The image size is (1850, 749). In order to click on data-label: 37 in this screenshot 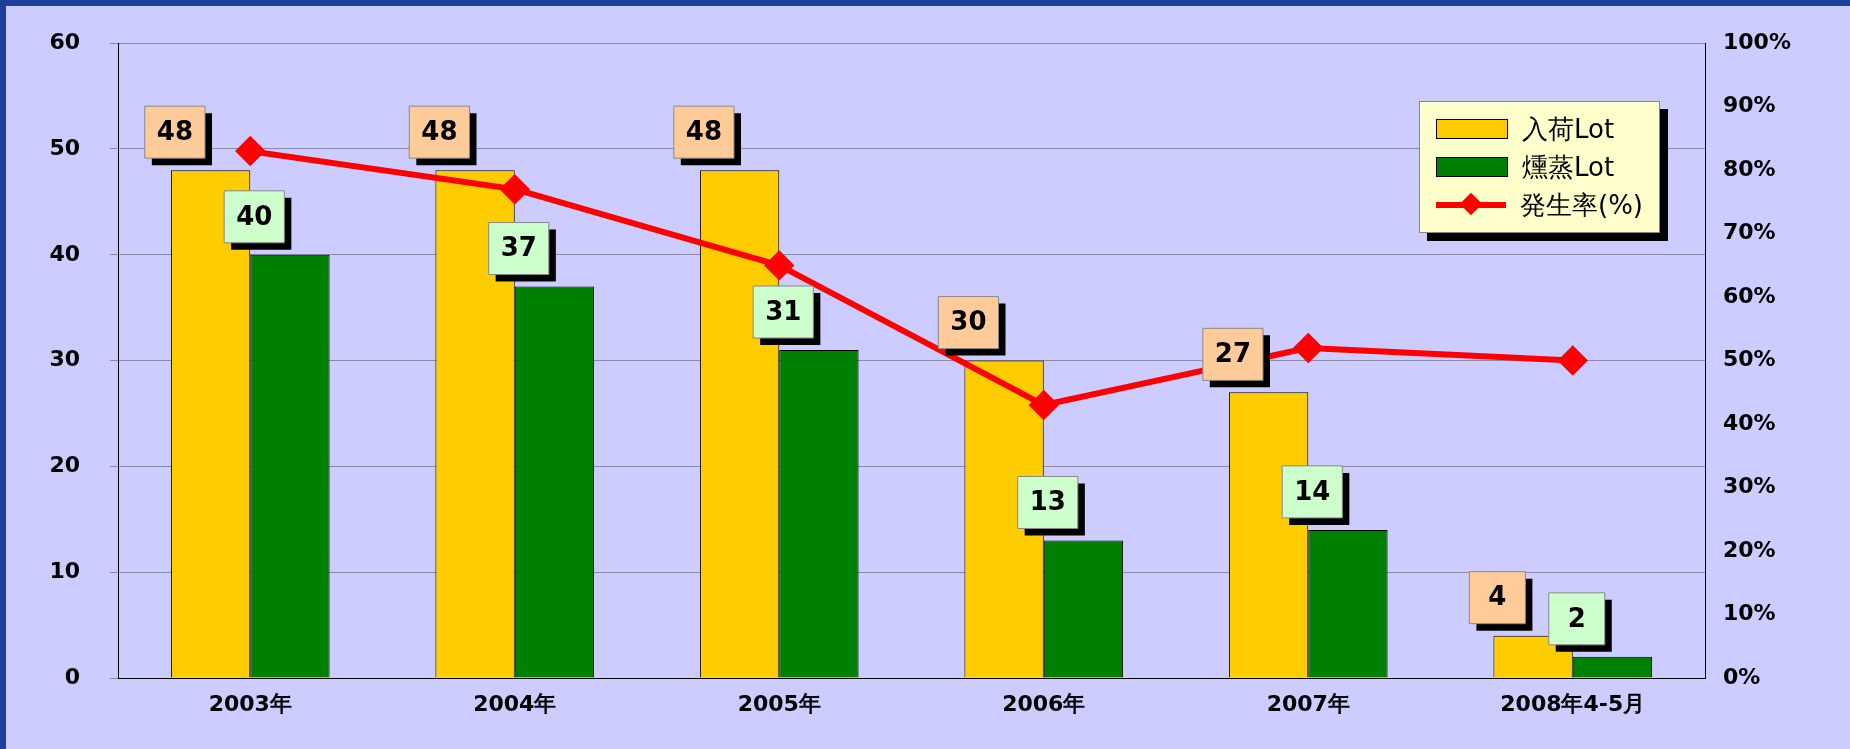, I will do `click(518, 247)`.